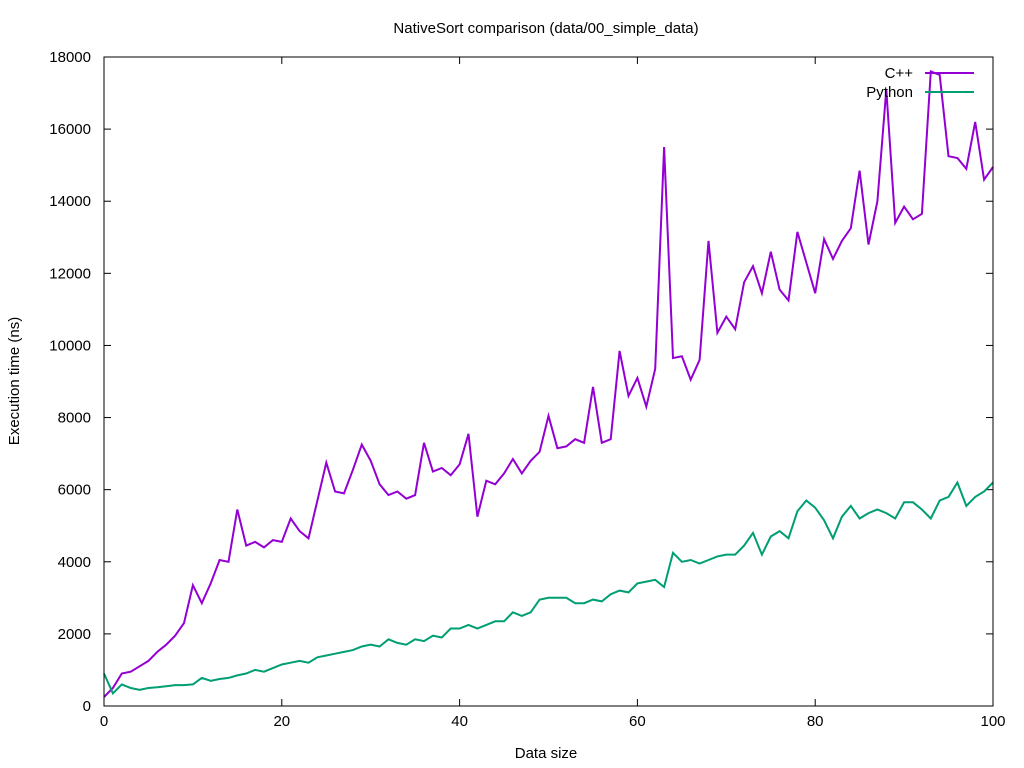 The width and height of the screenshot is (1024, 768). I want to click on y-tick-label: 10000, so click(70, 345).